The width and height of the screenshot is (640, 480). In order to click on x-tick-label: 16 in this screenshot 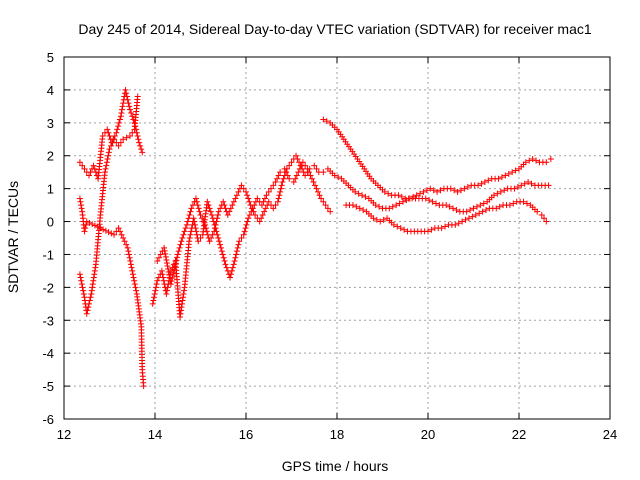, I will do `click(246, 434)`.